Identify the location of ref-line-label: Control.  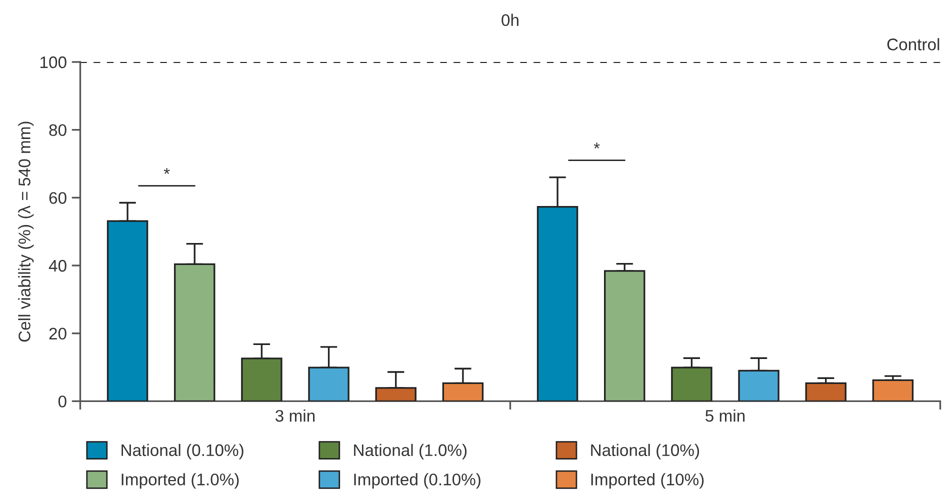
(913, 44).